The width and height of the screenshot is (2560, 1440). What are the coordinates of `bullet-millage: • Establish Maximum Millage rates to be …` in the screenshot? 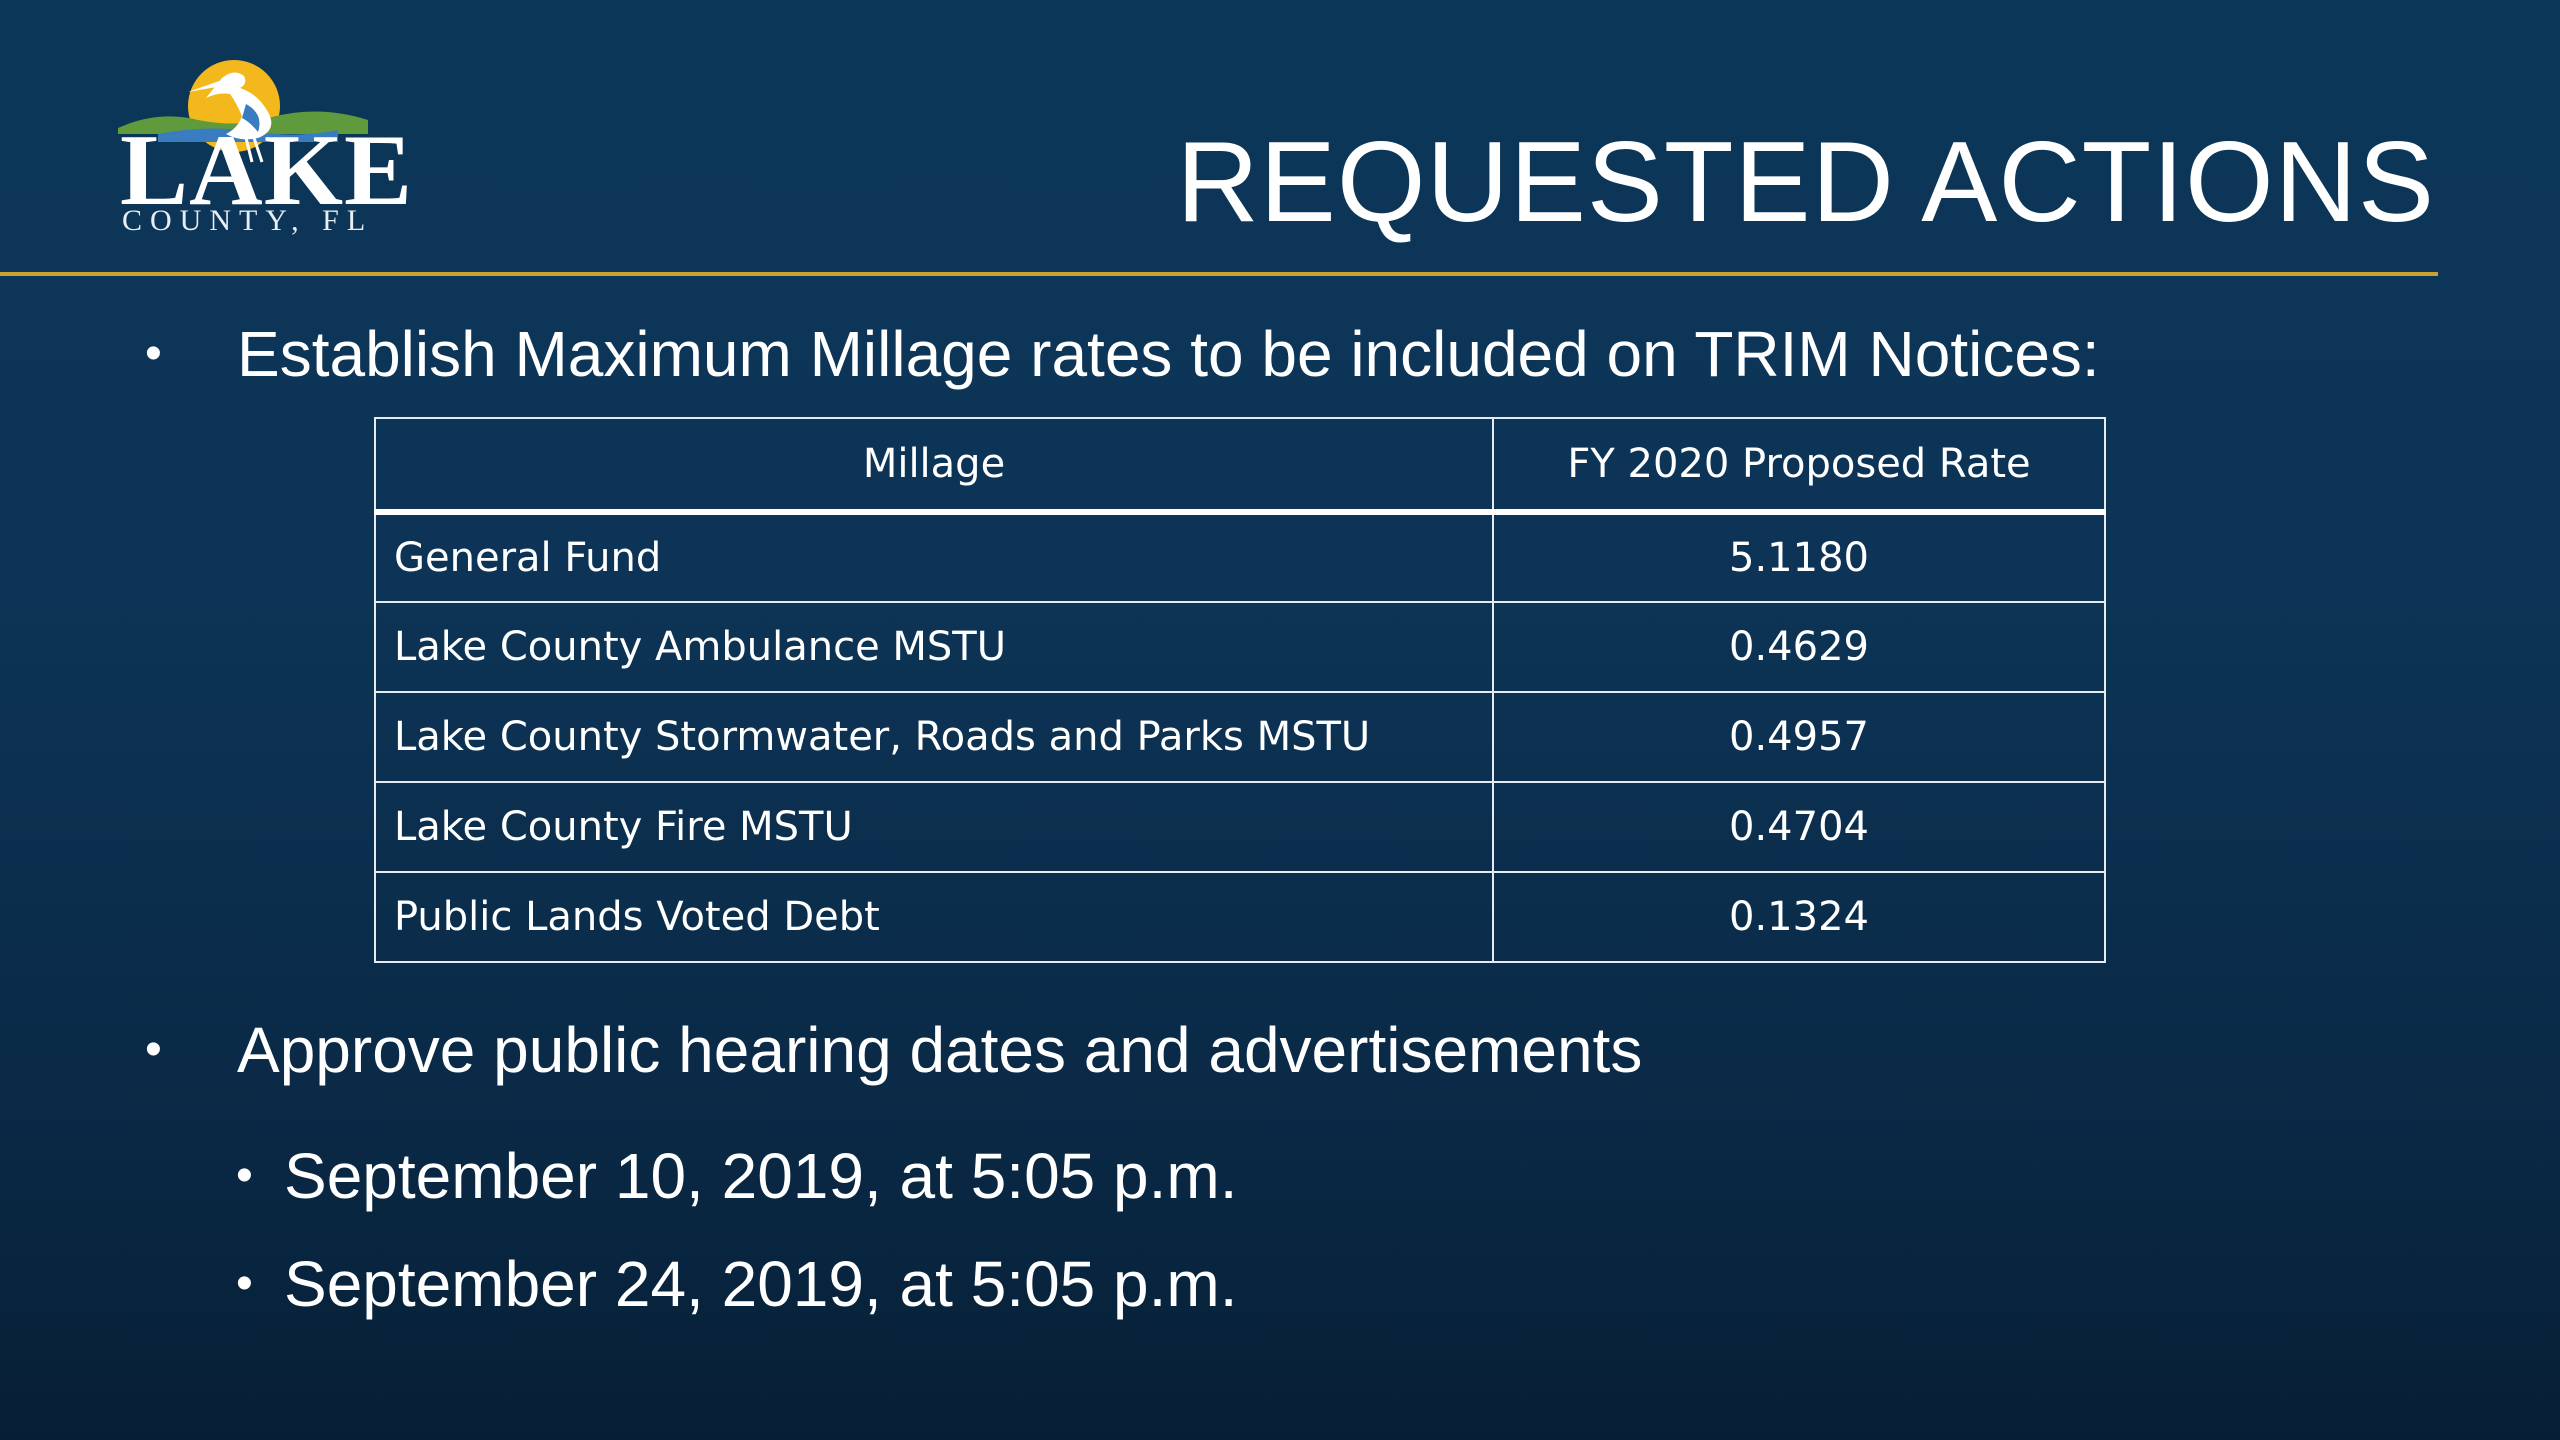 It's located at (1122, 354).